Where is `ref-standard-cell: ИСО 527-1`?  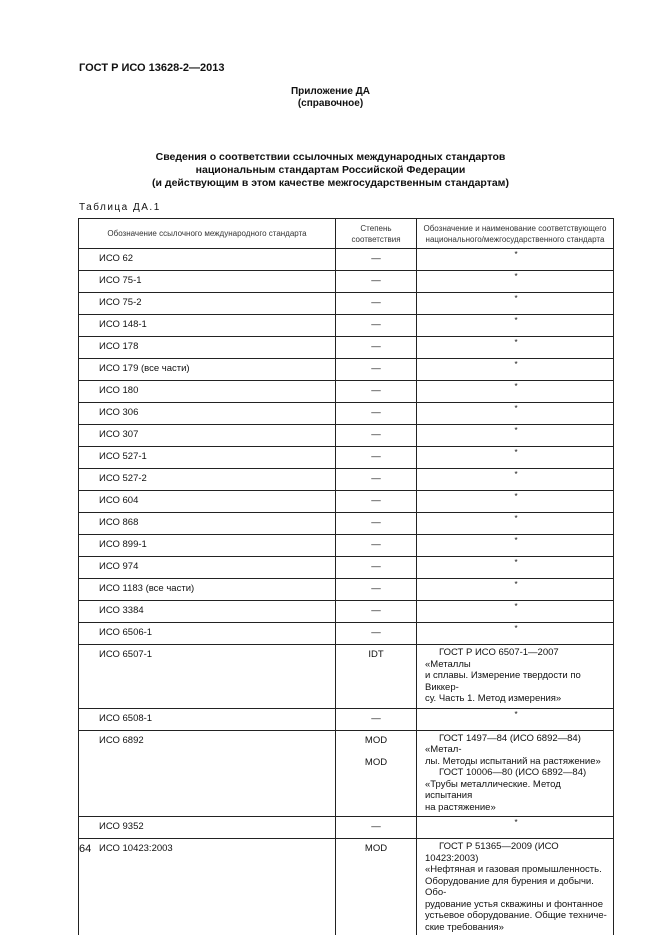
ref-standard-cell: ИСО 527-1 is located at coordinates (207, 457).